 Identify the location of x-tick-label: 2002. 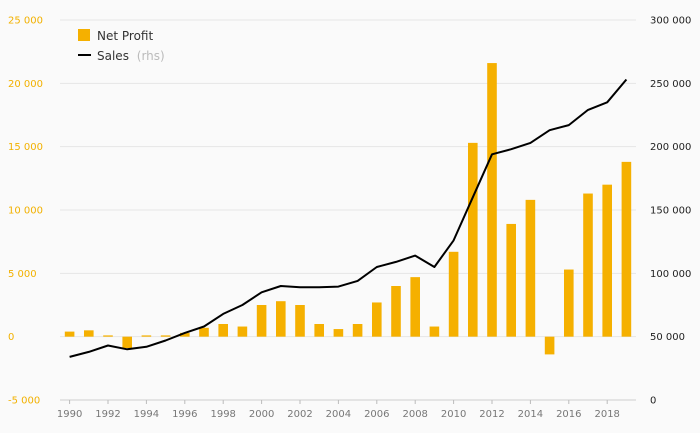
(299, 414).